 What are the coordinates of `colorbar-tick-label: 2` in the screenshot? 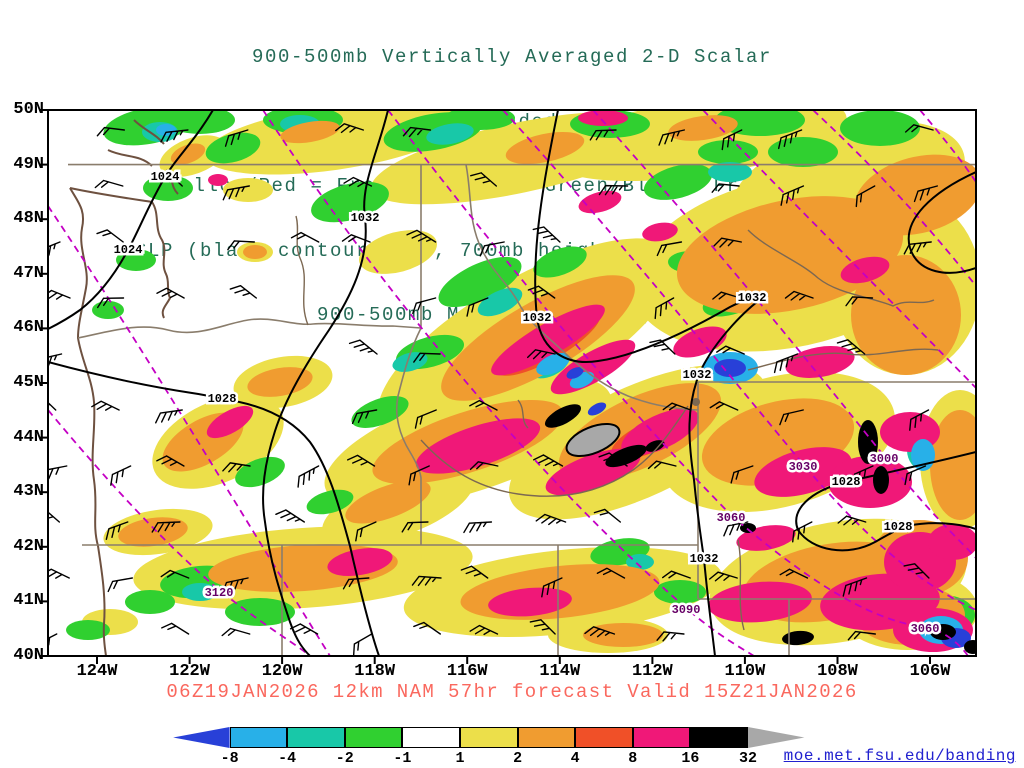 It's located at (518, 758).